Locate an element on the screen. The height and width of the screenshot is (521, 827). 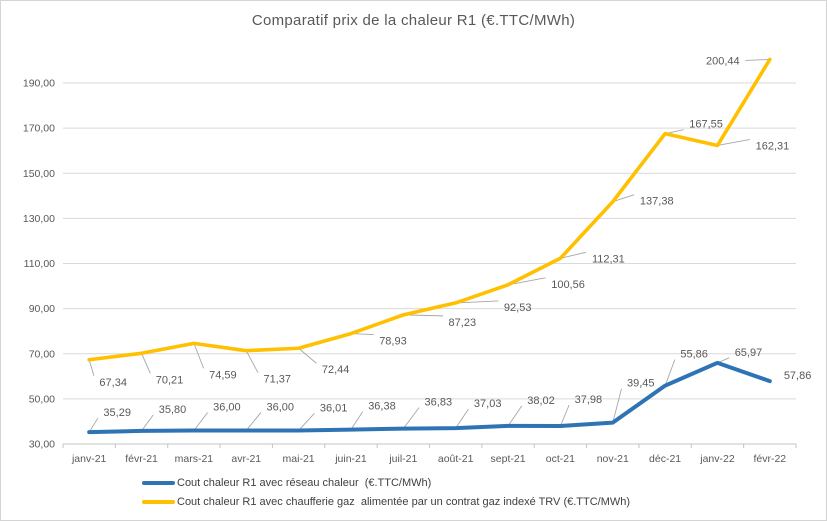
x-axis-label: sept-21 is located at coordinates (508, 459).